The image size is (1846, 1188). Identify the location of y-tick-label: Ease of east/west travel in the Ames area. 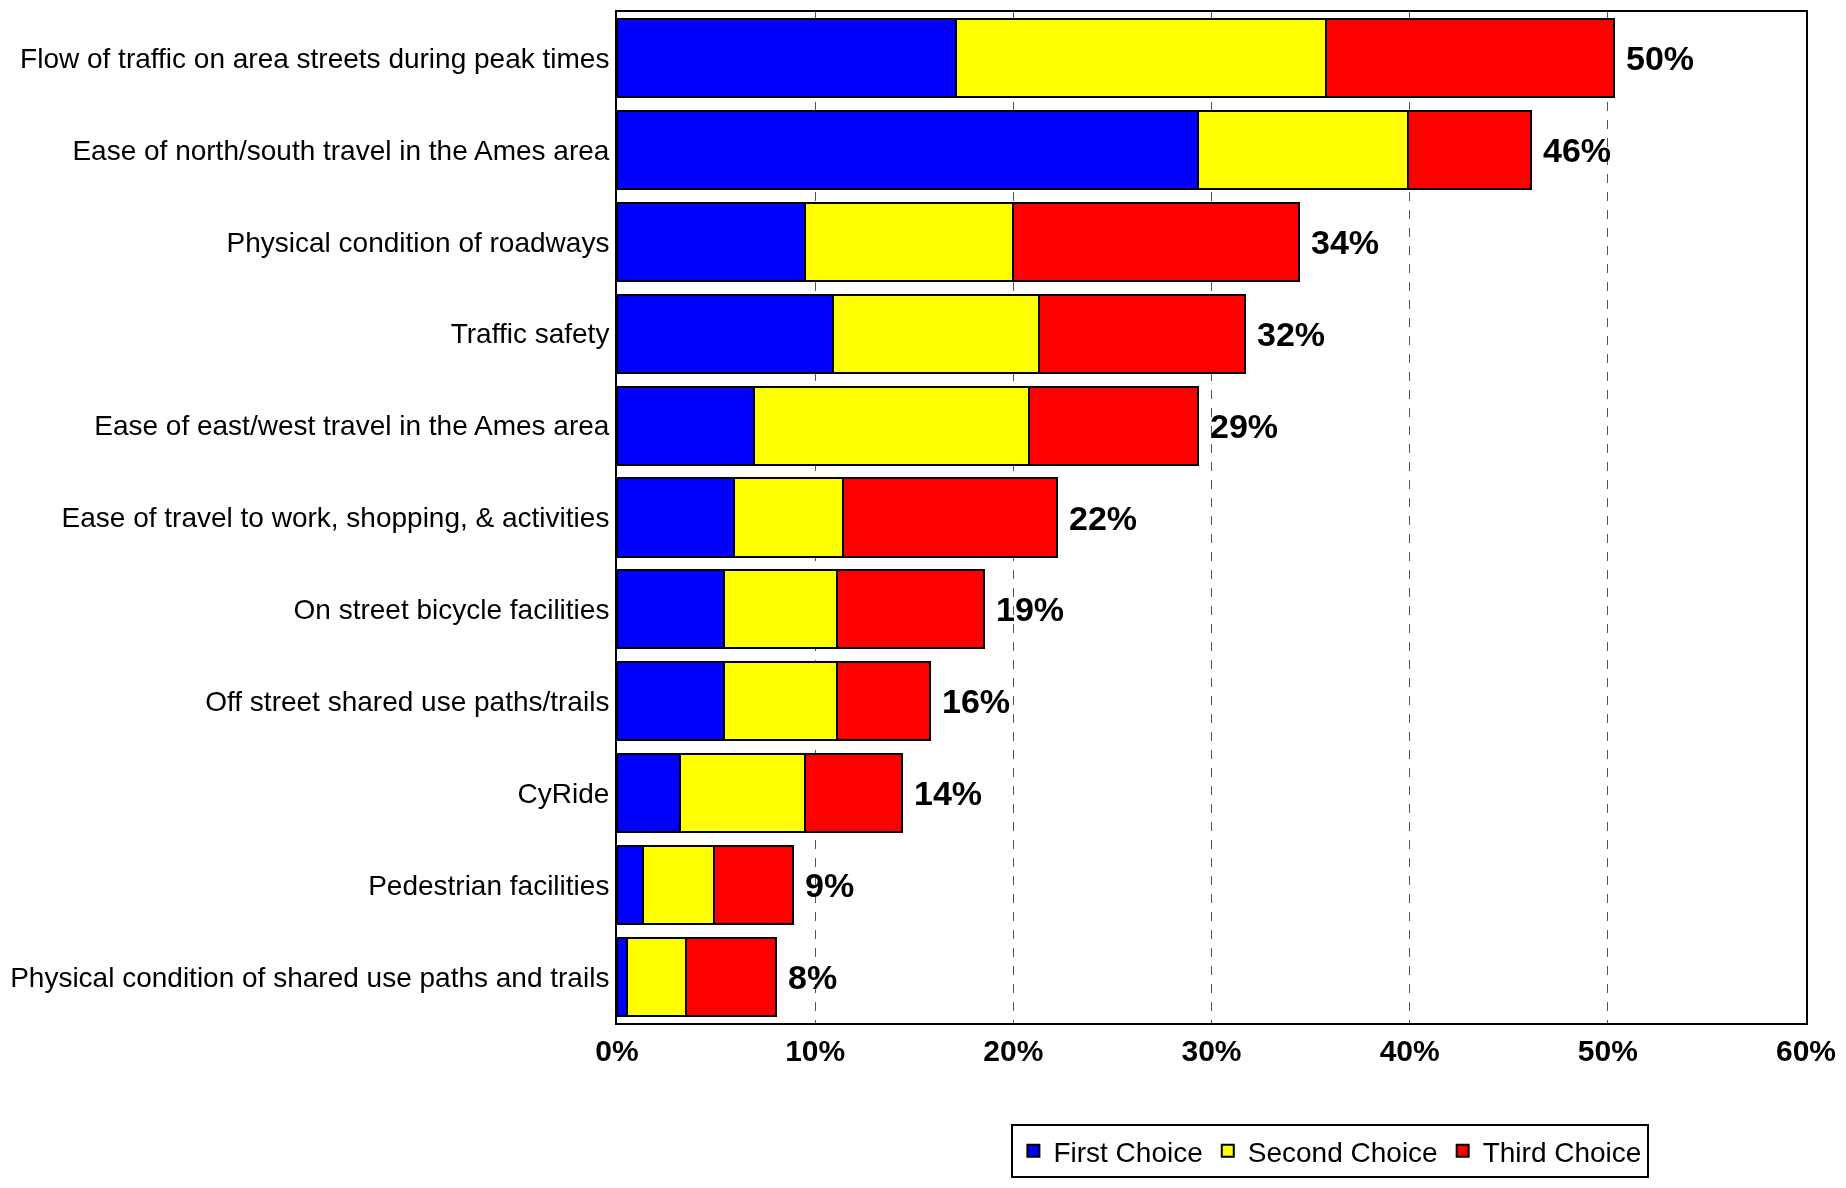
(352, 426).